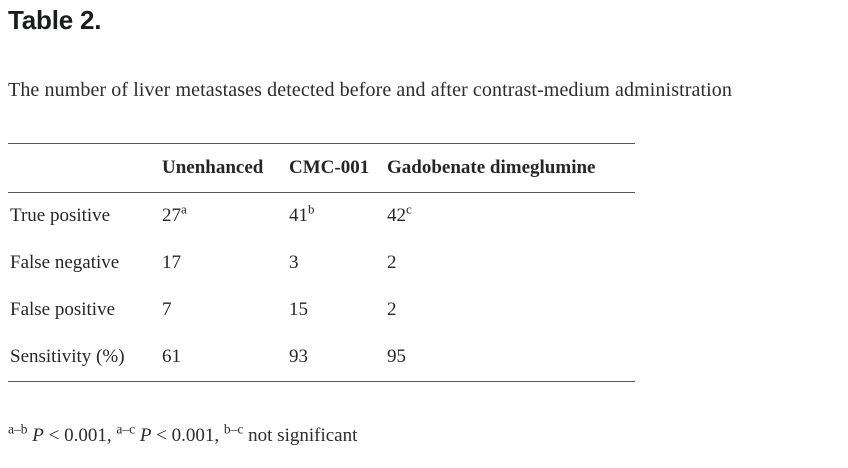 Image resolution: width=848 pixels, height=468 pixels. Describe the element at coordinates (396, 216) in the screenshot. I see `cell-number: 42` at that location.